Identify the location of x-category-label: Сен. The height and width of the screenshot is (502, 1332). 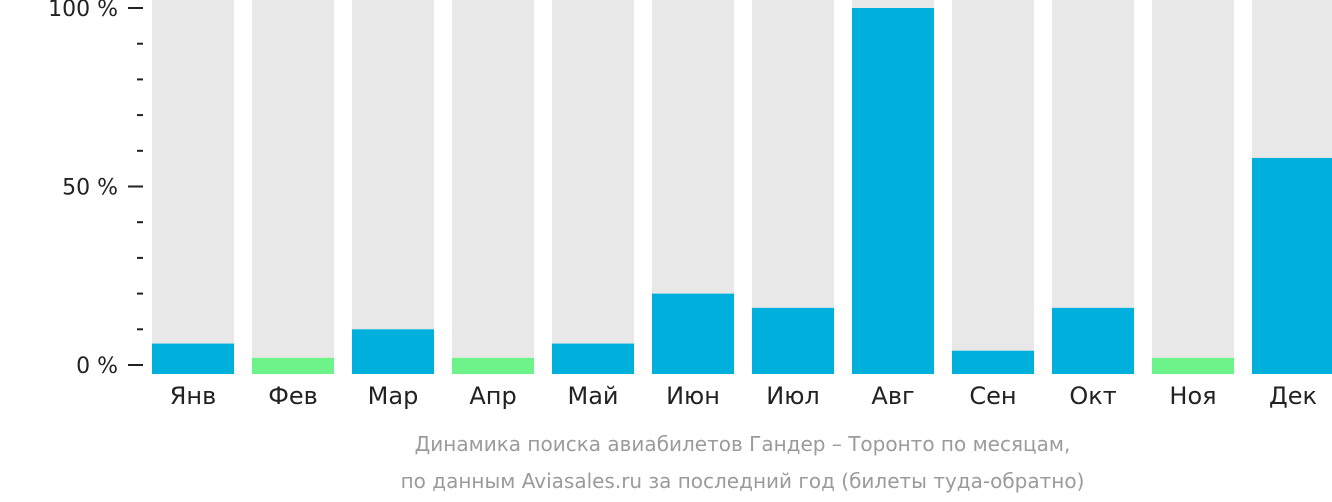
(992, 396).